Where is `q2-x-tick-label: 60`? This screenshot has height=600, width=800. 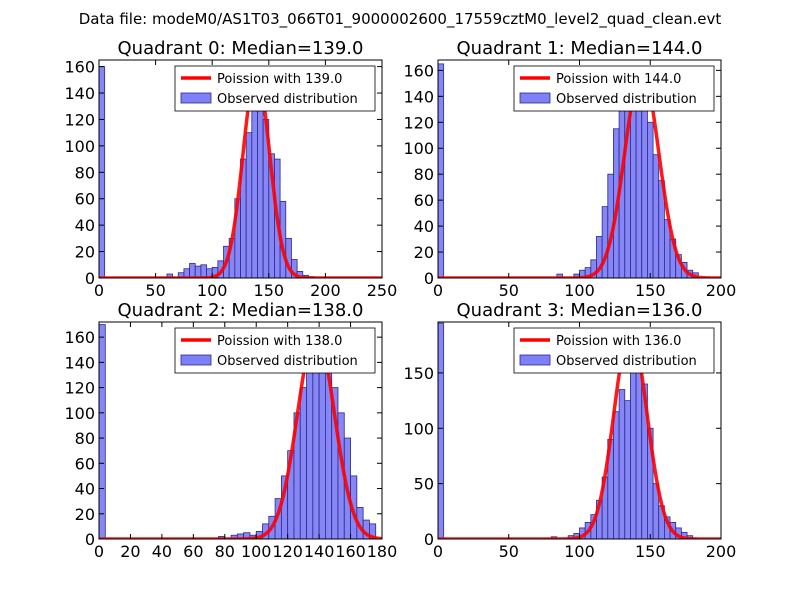 q2-x-tick-label: 60 is located at coordinates (193, 551).